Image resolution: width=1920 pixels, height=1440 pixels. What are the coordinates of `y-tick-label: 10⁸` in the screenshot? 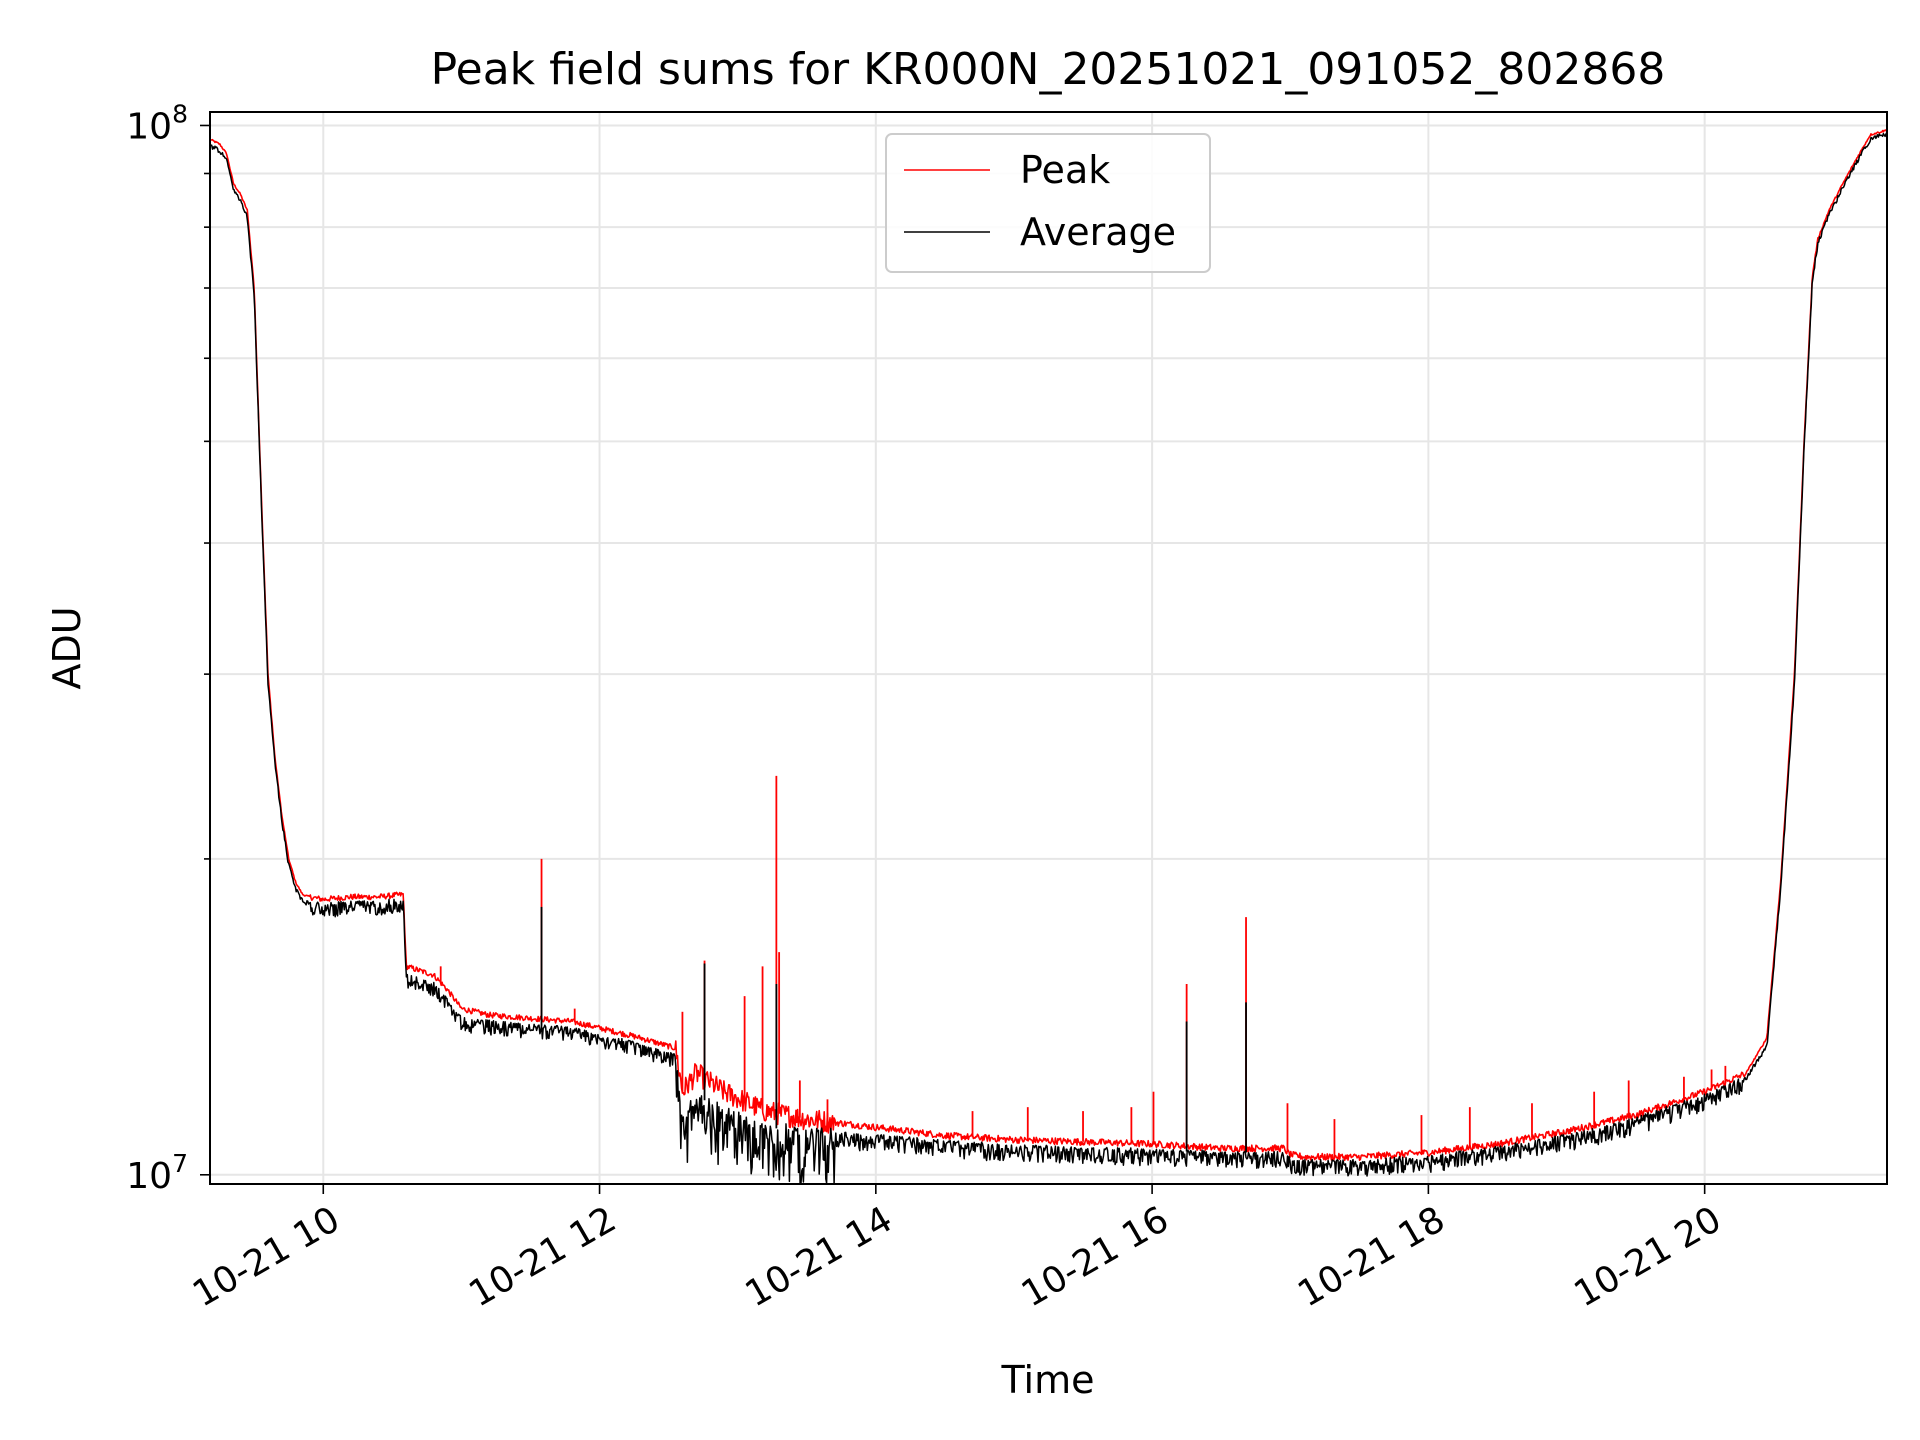 It's located at (157, 123).